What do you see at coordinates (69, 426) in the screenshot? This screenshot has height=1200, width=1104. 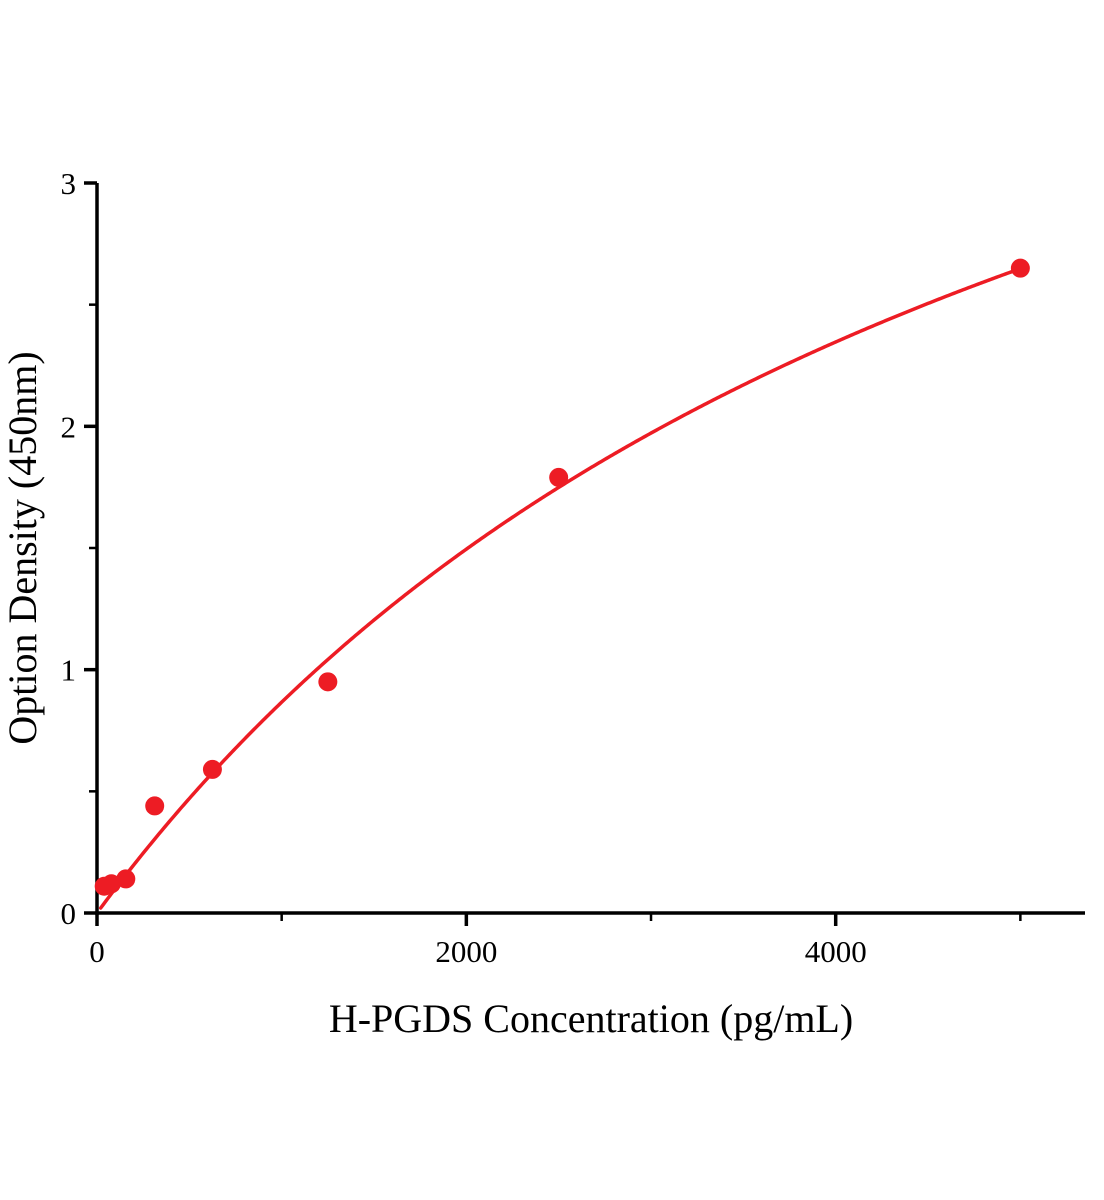 I see `y-tick-label: 2` at bounding box center [69, 426].